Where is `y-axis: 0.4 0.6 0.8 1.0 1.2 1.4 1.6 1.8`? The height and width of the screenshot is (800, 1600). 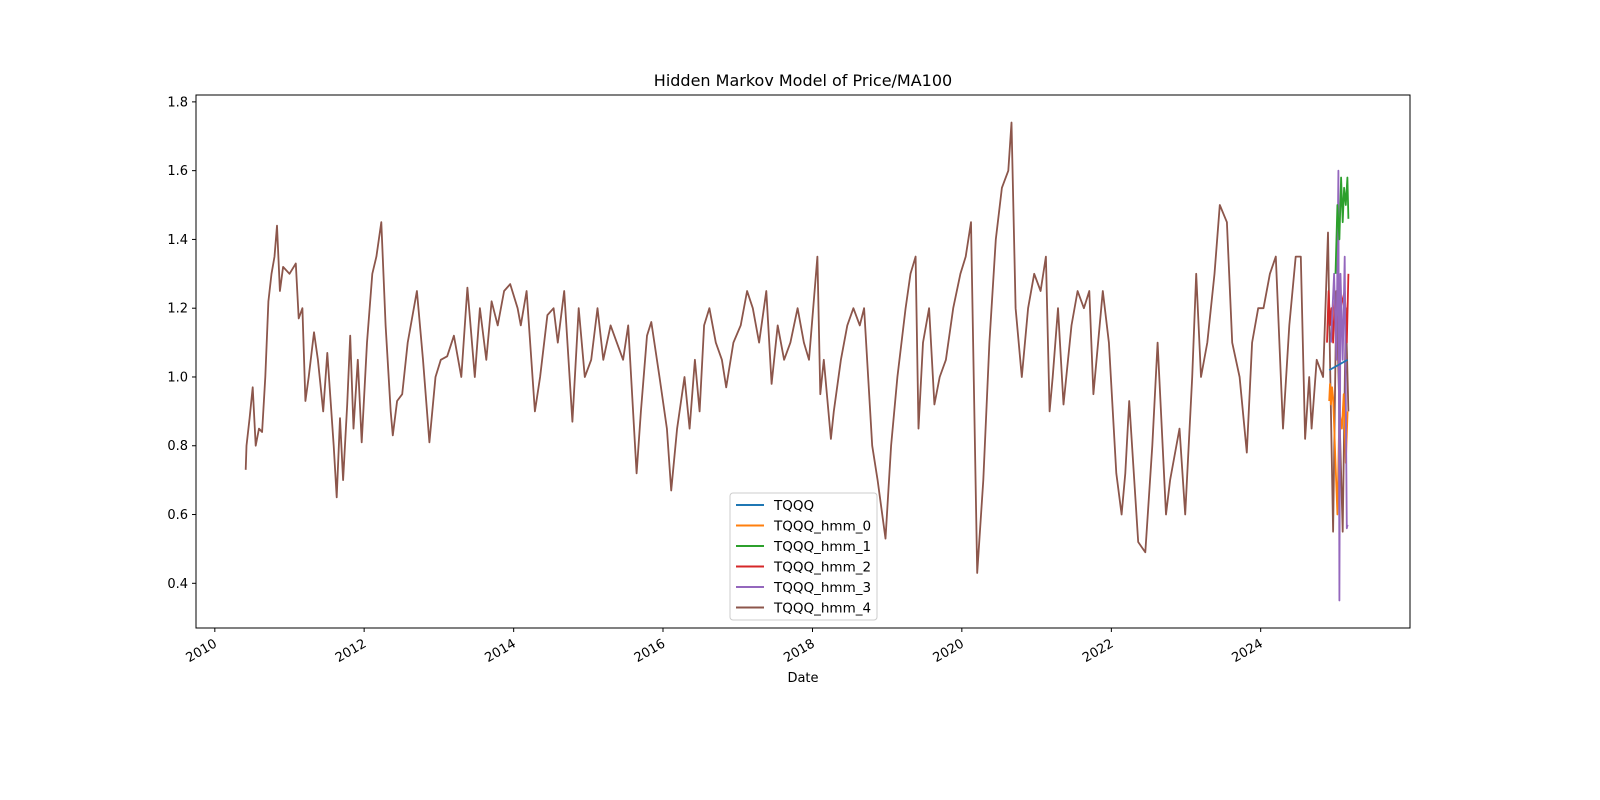
y-axis: 0.4 0.6 0.8 1.0 1.2 1.4 1.6 1.8 is located at coordinates (181, 343).